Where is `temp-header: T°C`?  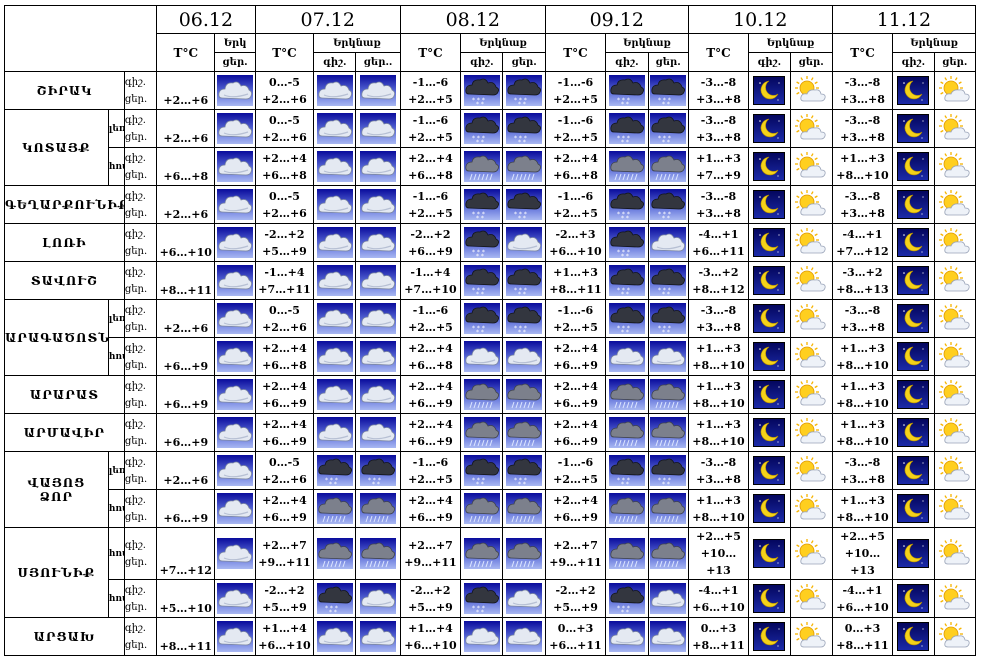 temp-header: T°C is located at coordinates (718, 52).